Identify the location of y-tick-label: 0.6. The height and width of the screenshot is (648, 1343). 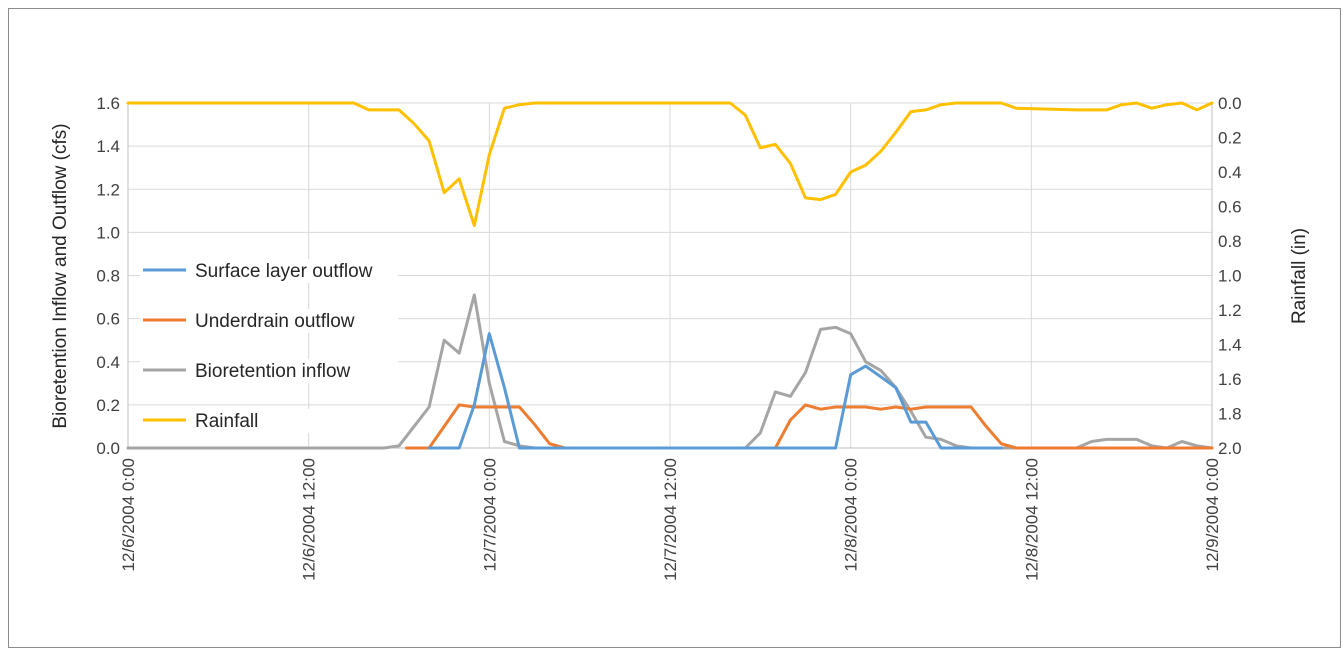
(108, 319).